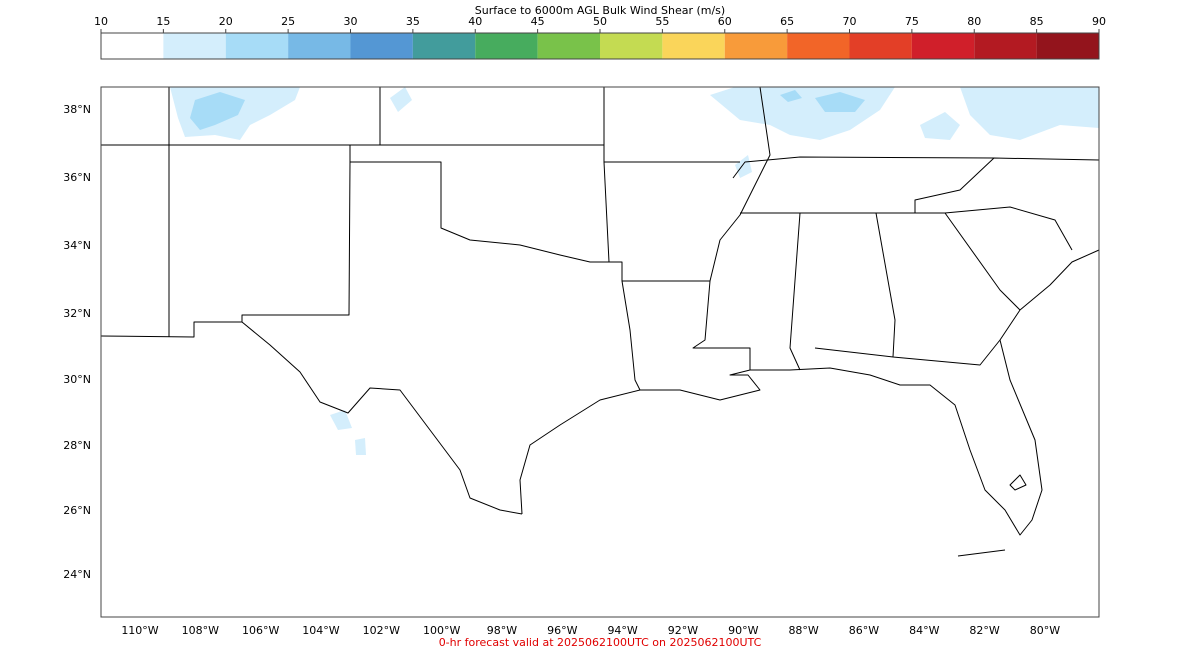 The width and height of the screenshot is (1200, 650). What do you see at coordinates (351, 21) in the screenshot?
I see `colorbar-tick-label: 30` at bounding box center [351, 21].